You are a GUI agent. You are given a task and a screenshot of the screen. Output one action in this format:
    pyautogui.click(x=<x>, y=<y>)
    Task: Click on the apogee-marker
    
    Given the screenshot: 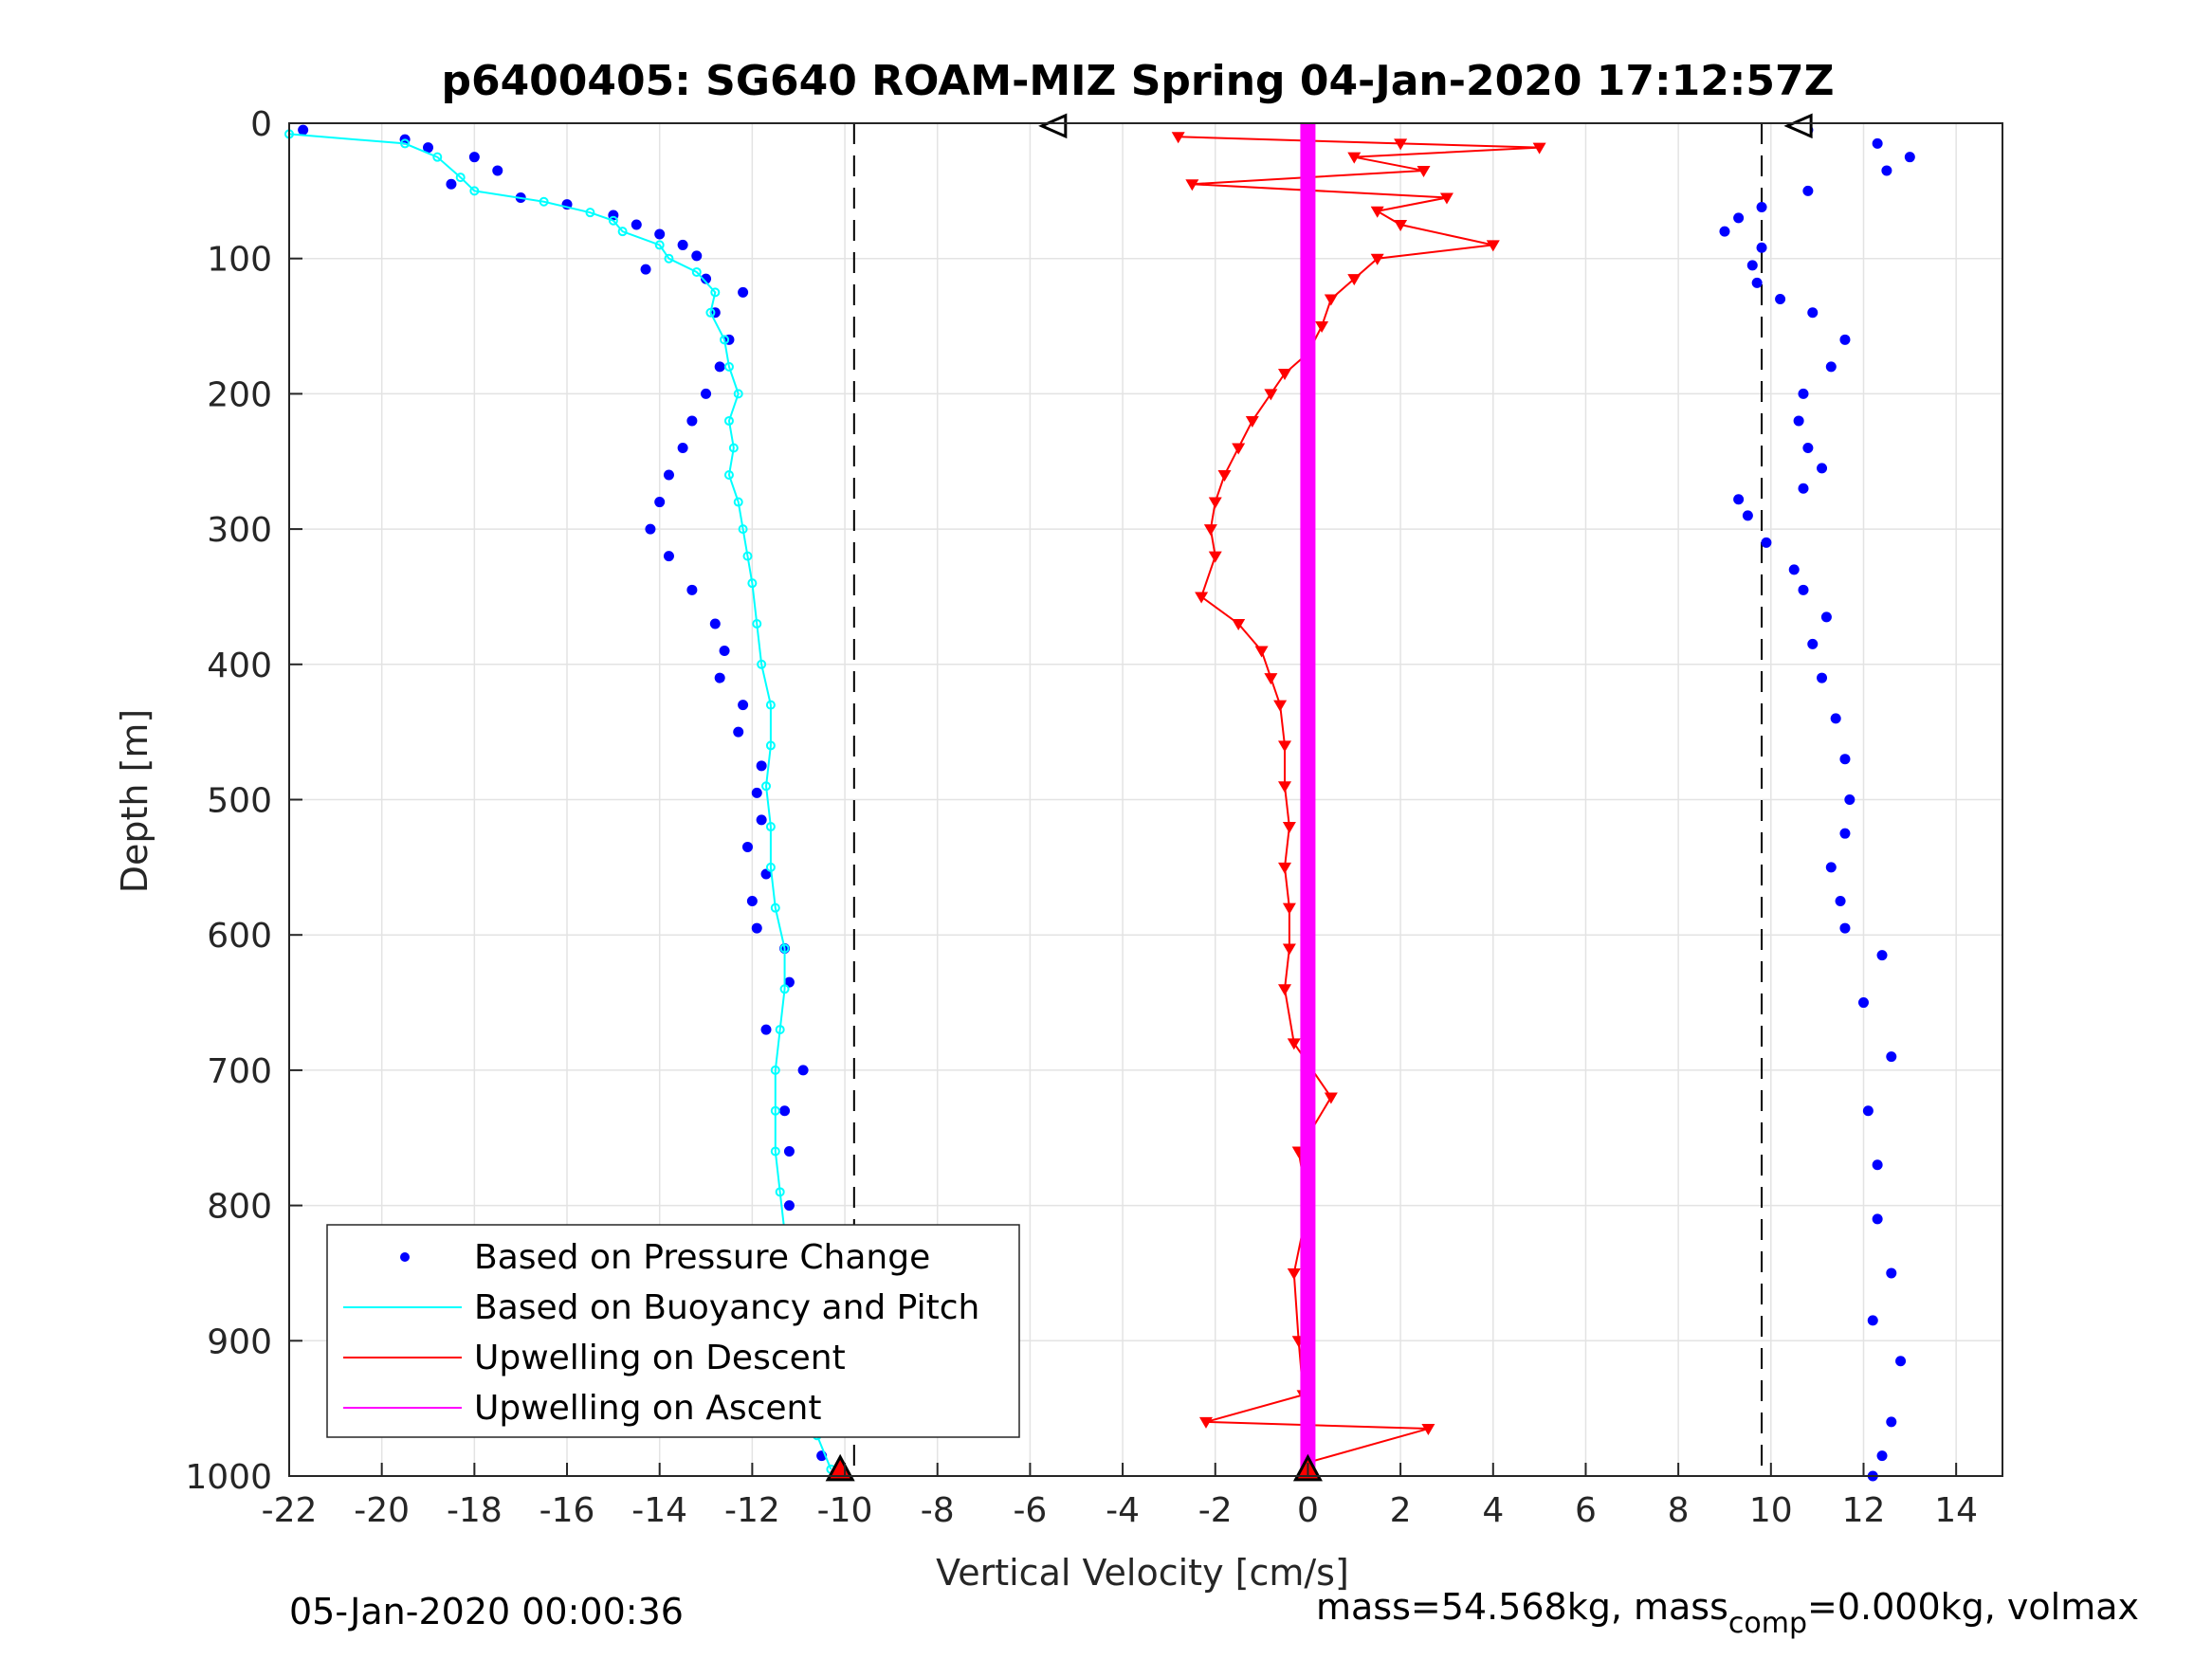 What is the action you would take?
    pyautogui.click(x=840, y=1467)
    